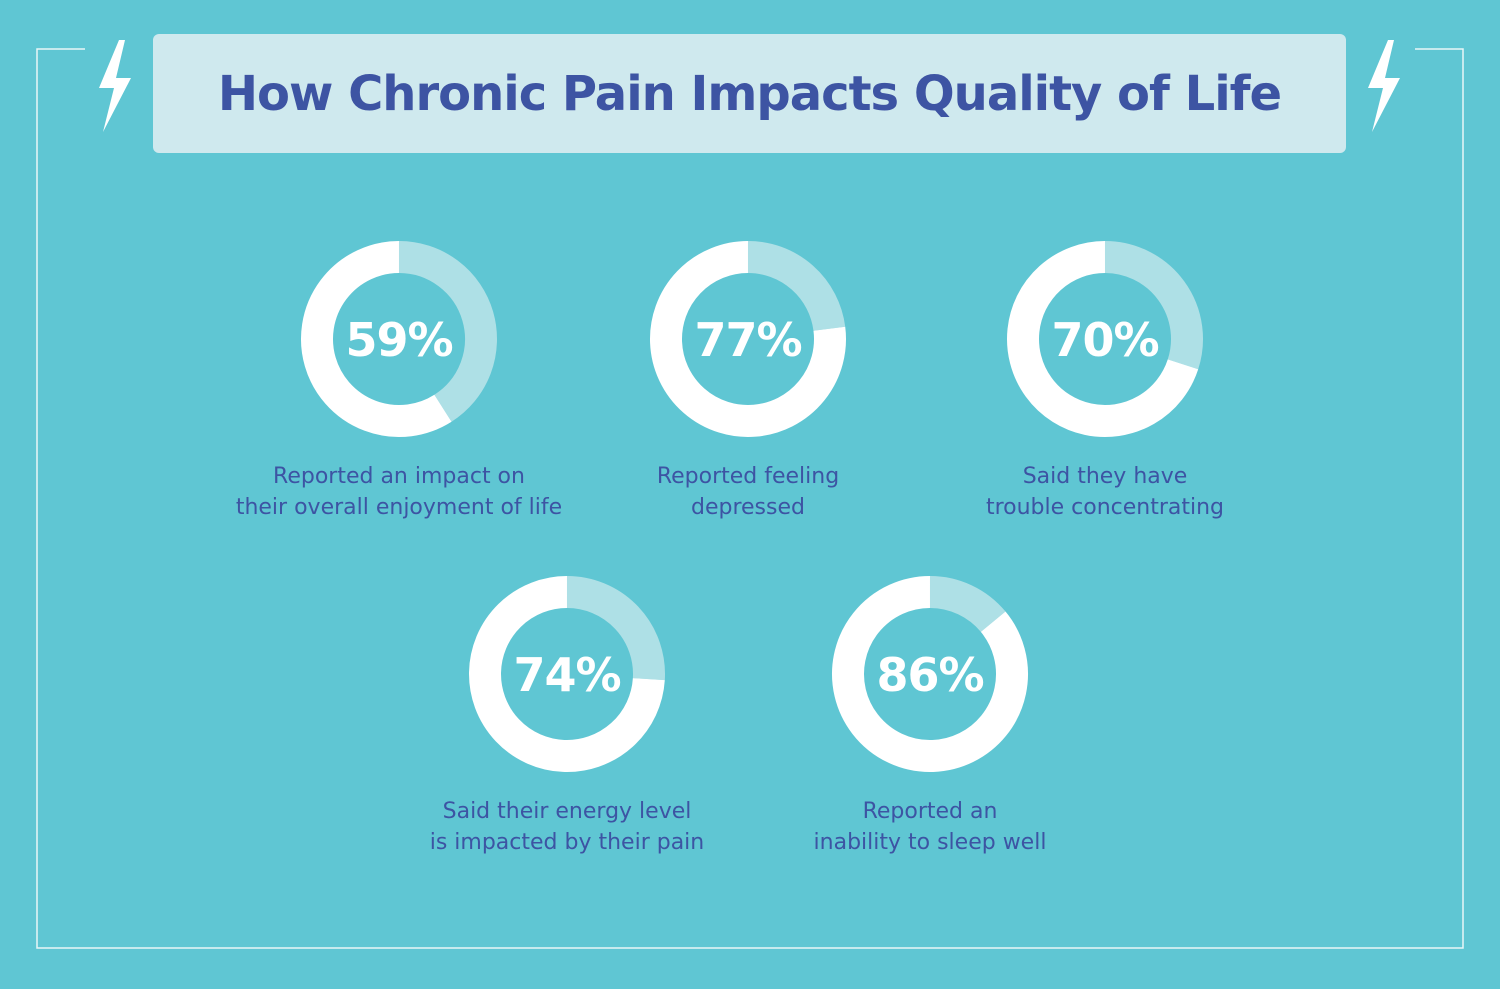  What do you see at coordinates (1105, 476) in the screenshot?
I see `caption-line: Said they have` at bounding box center [1105, 476].